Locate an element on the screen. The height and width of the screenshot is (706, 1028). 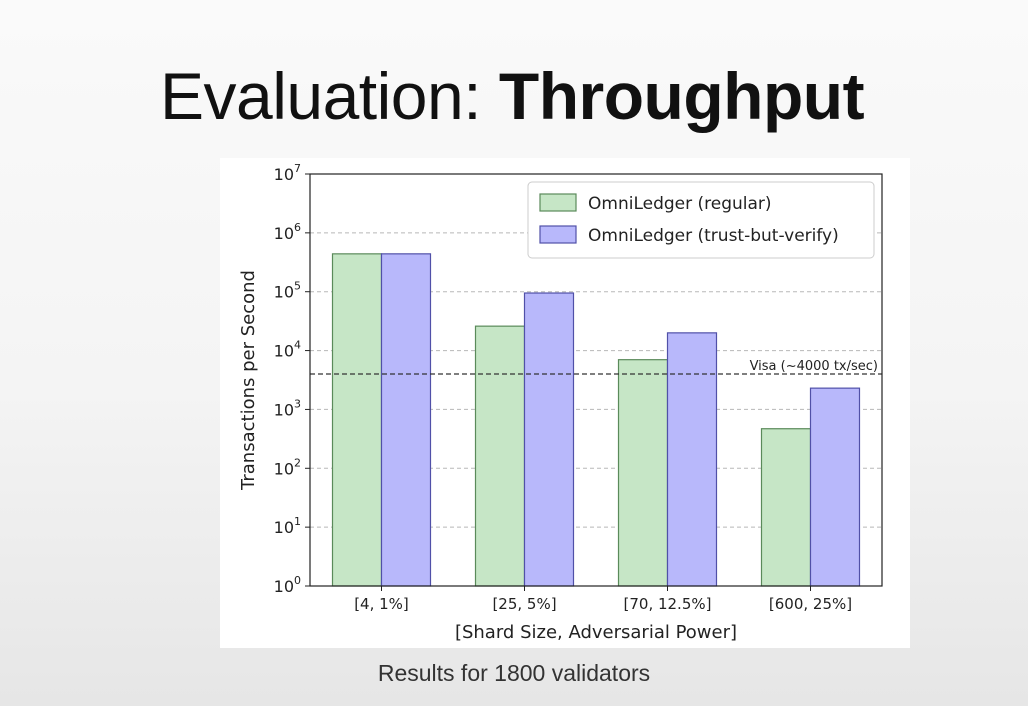
slide-caption: Results for 1800 validators is located at coordinates (514, 673).